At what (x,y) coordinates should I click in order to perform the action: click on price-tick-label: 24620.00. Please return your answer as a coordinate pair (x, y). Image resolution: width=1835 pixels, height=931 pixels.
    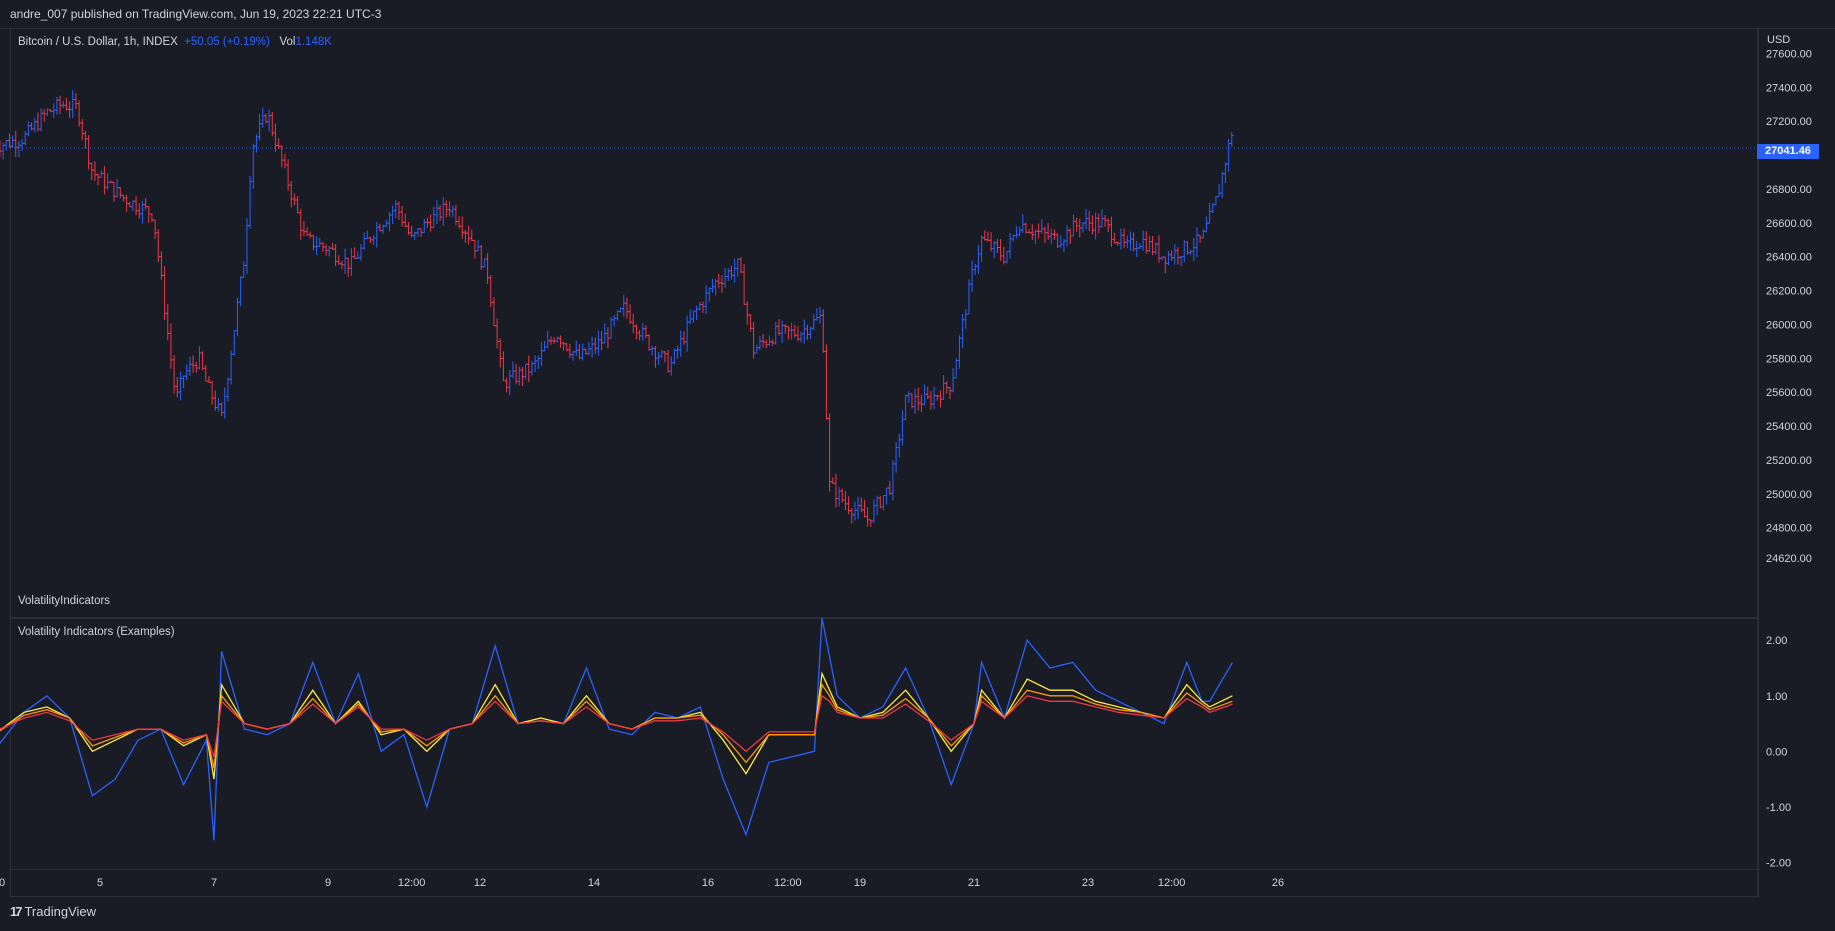
    Looking at the image, I should click on (1789, 559).